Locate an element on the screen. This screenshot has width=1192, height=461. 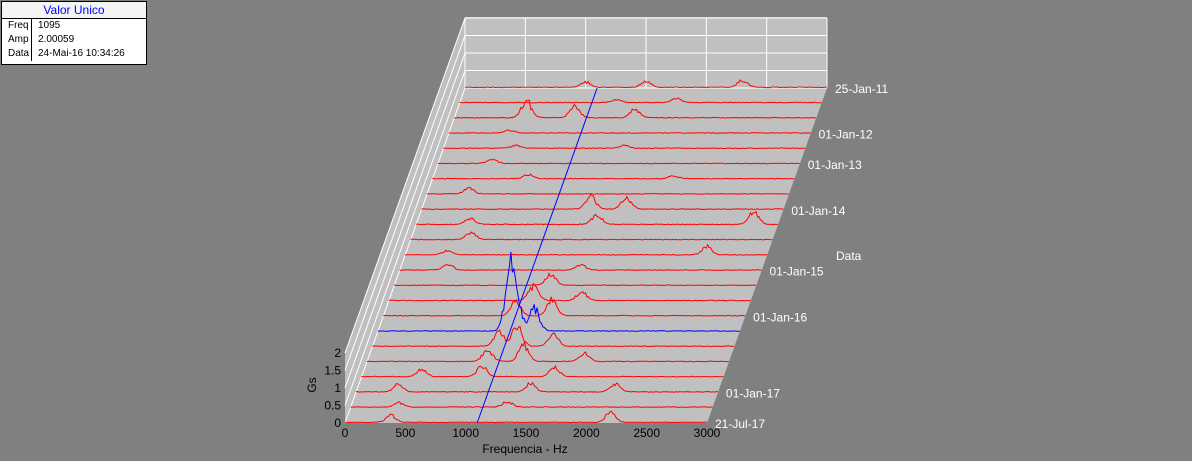
info-value-date: 24-Mai-16 10:34:26 is located at coordinates (81, 53).